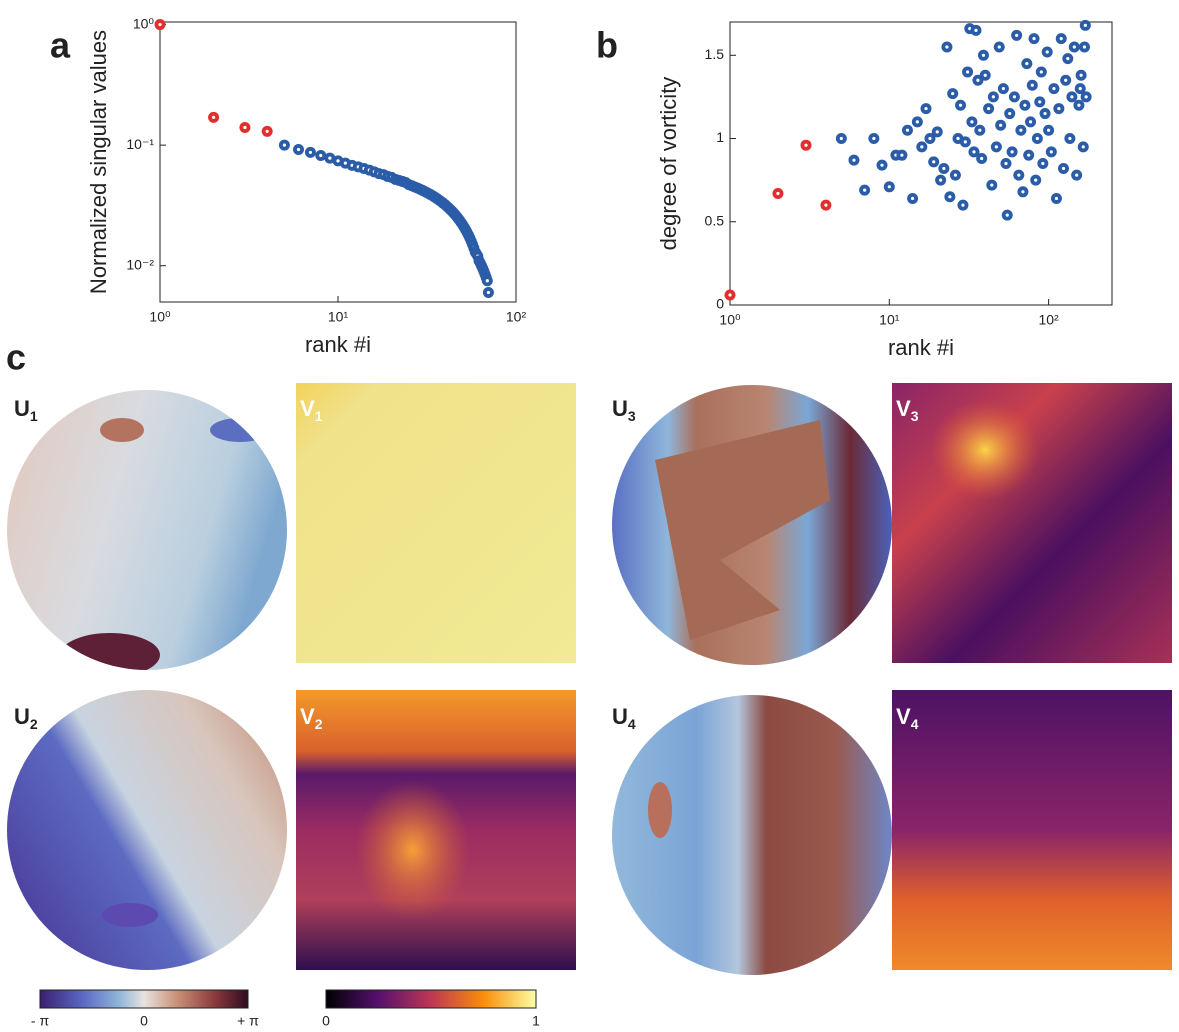 This screenshot has height=1032, width=1179. What do you see at coordinates (889, 320) in the screenshot?
I see `x-tick-label: 10¹` at bounding box center [889, 320].